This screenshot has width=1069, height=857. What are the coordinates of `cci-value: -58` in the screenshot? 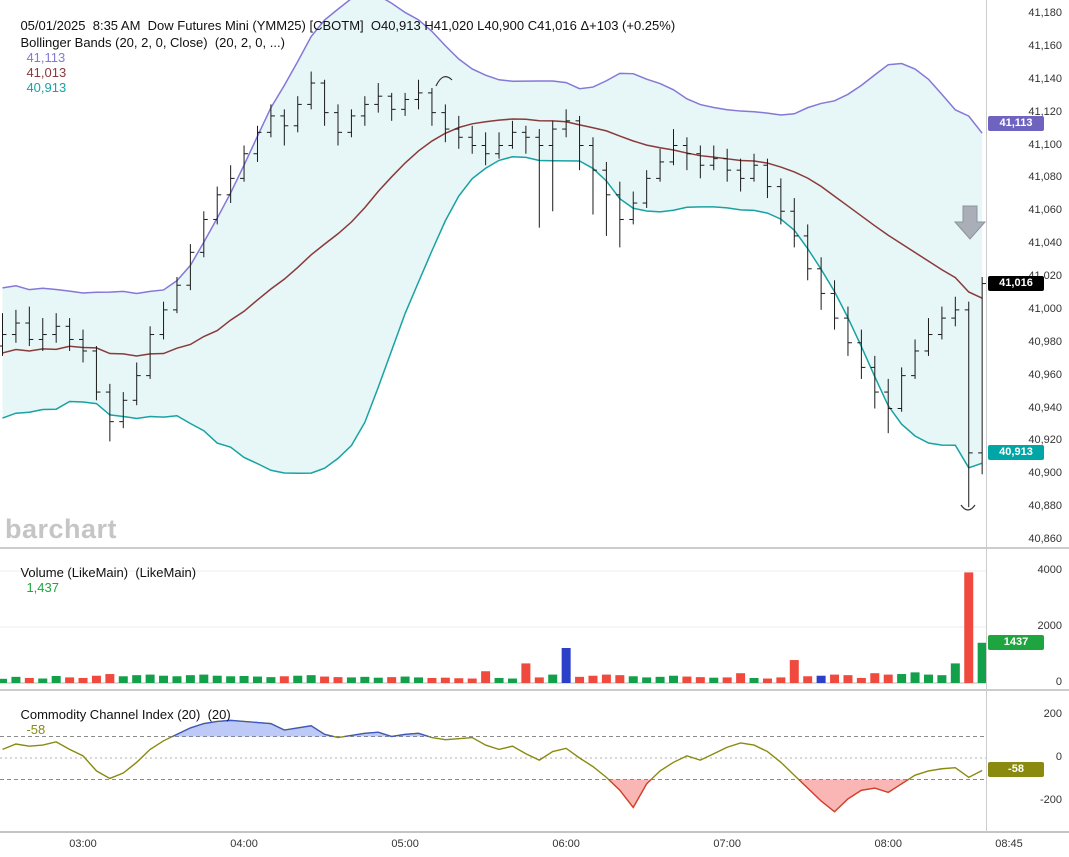 It's located at (36, 729).